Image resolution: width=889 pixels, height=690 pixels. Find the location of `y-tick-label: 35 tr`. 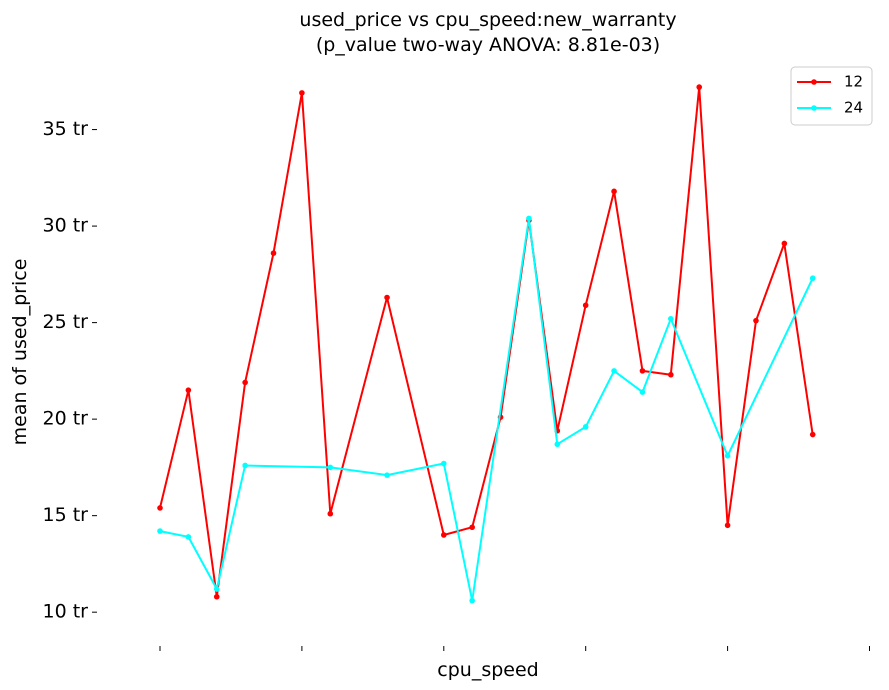

y-tick-label: 35 tr is located at coordinates (66, 129).